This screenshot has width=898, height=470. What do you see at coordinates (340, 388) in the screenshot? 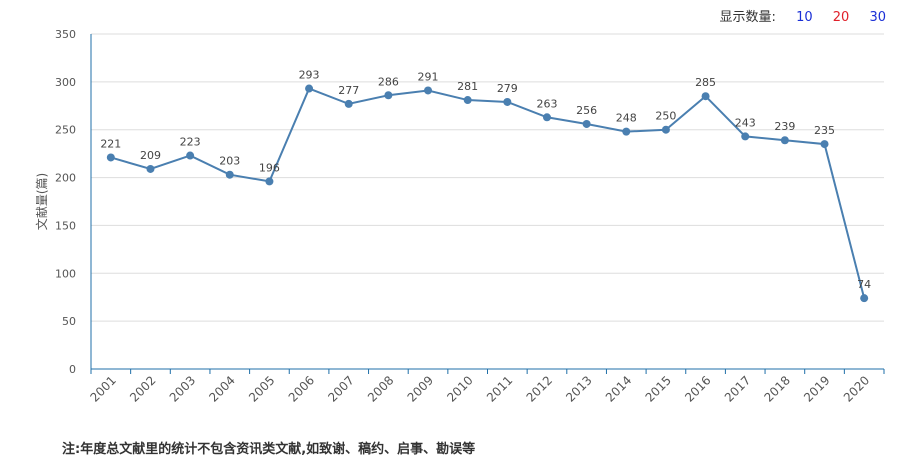
I see `x-tick-label: 2007` at bounding box center [340, 388].